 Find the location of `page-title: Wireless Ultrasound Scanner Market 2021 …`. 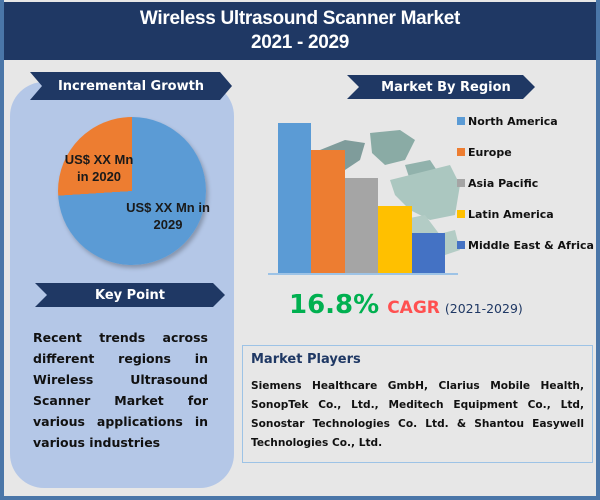

page-title: Wireless Ultrasound Scanner Market 2021 … is located at coordinates (300, 31).